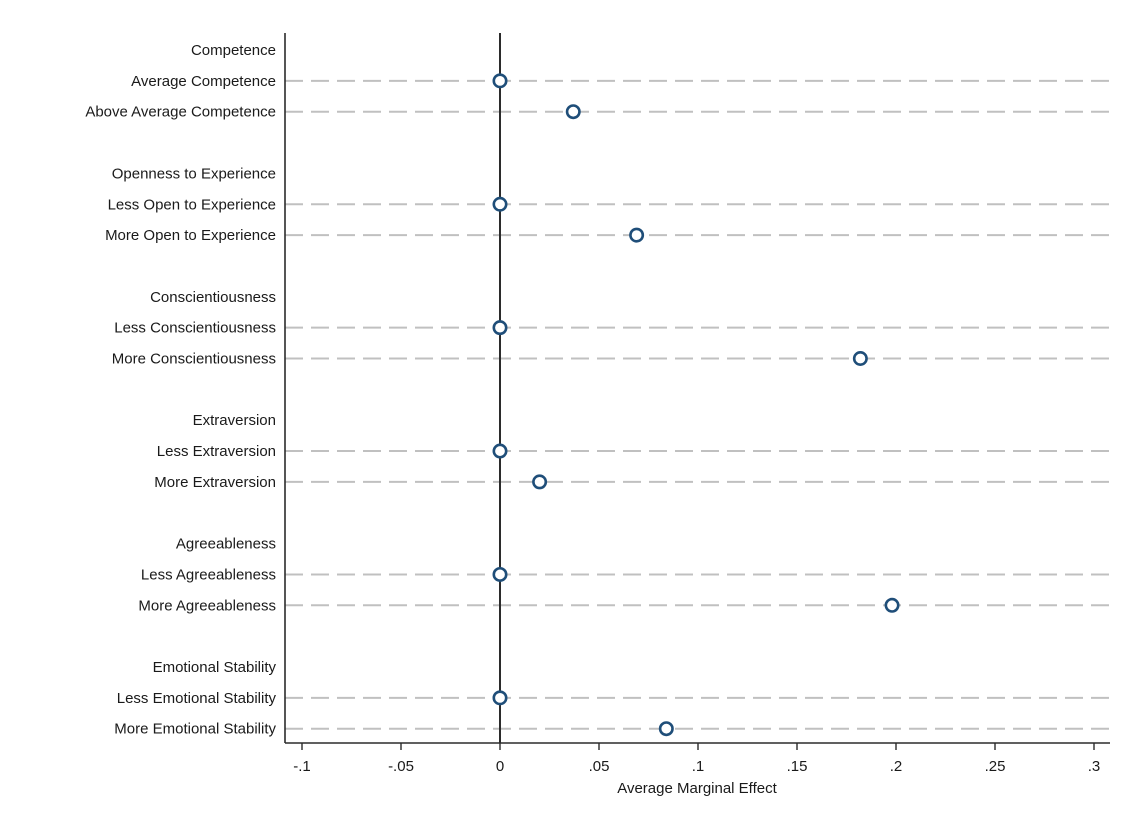  I want to click on x-tick-label: -.05, so click(401, 766).